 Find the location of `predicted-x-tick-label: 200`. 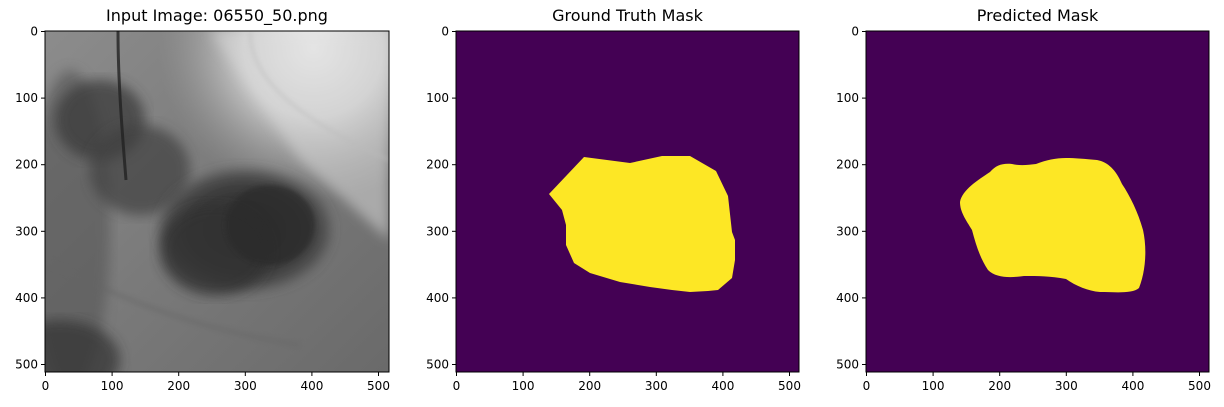

predicted-x-tick-label: 200 is located at coordinates (999, 386).